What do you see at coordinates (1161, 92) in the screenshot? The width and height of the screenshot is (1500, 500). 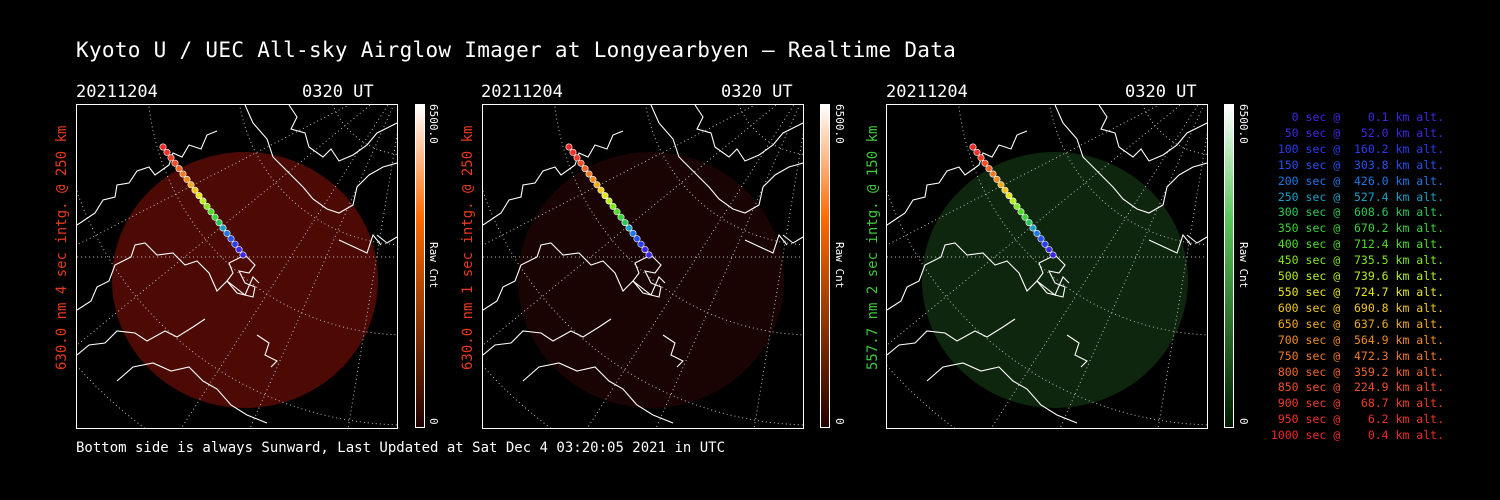 I see `panel-3-time: 0320 UT` at bounding box center [1161, 92].